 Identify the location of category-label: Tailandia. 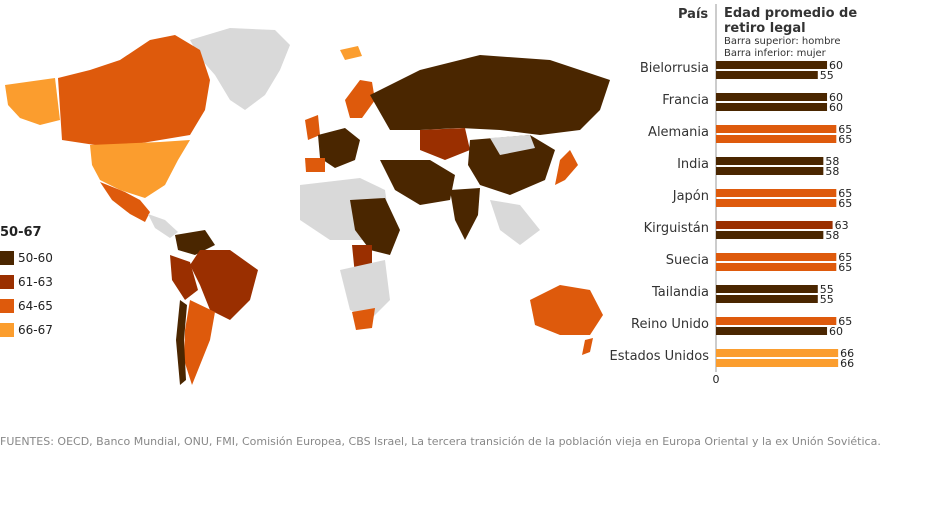
(680, 292).